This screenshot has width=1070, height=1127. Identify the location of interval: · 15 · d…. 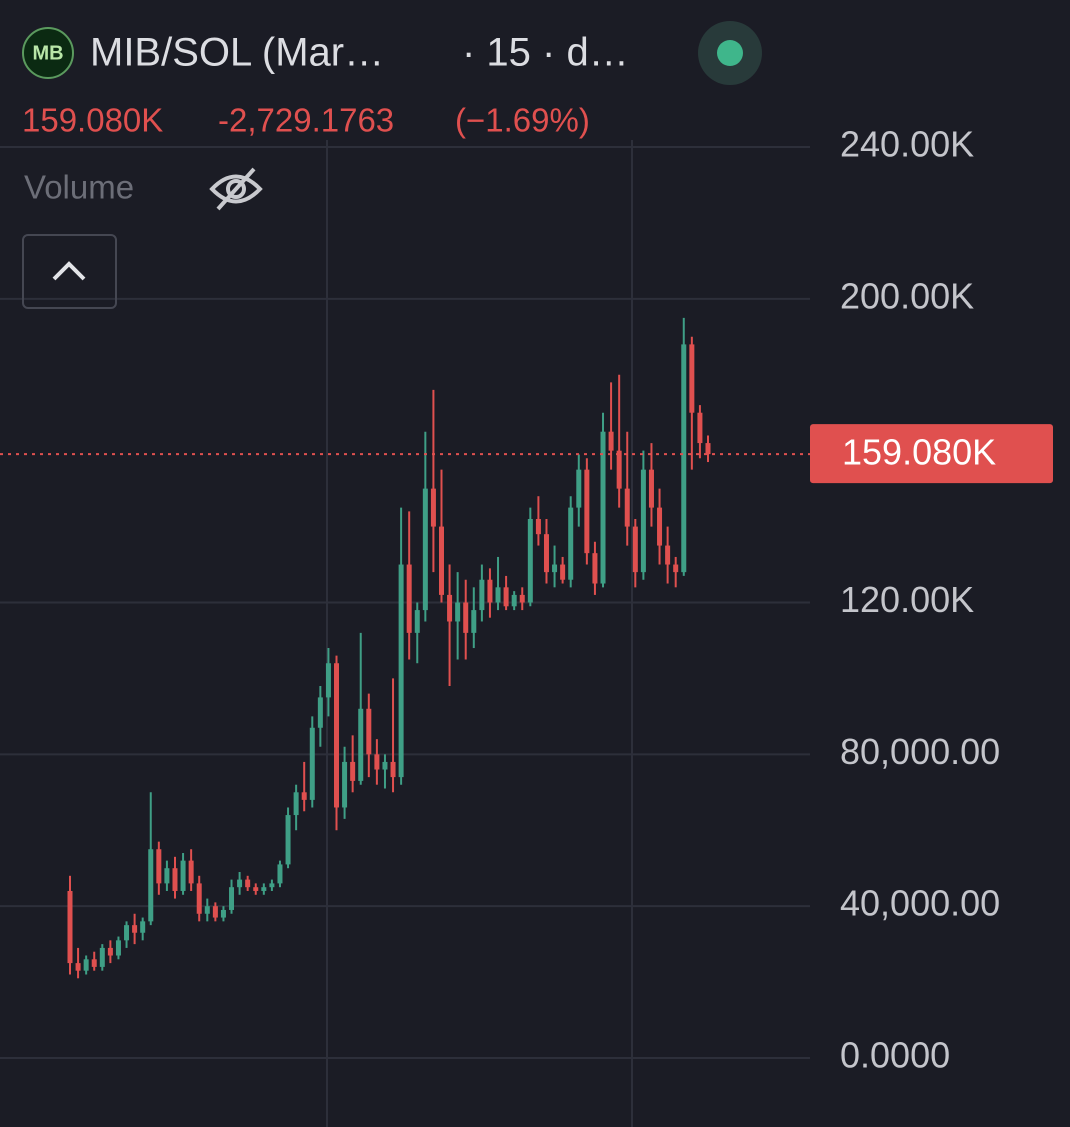
(545, 53).